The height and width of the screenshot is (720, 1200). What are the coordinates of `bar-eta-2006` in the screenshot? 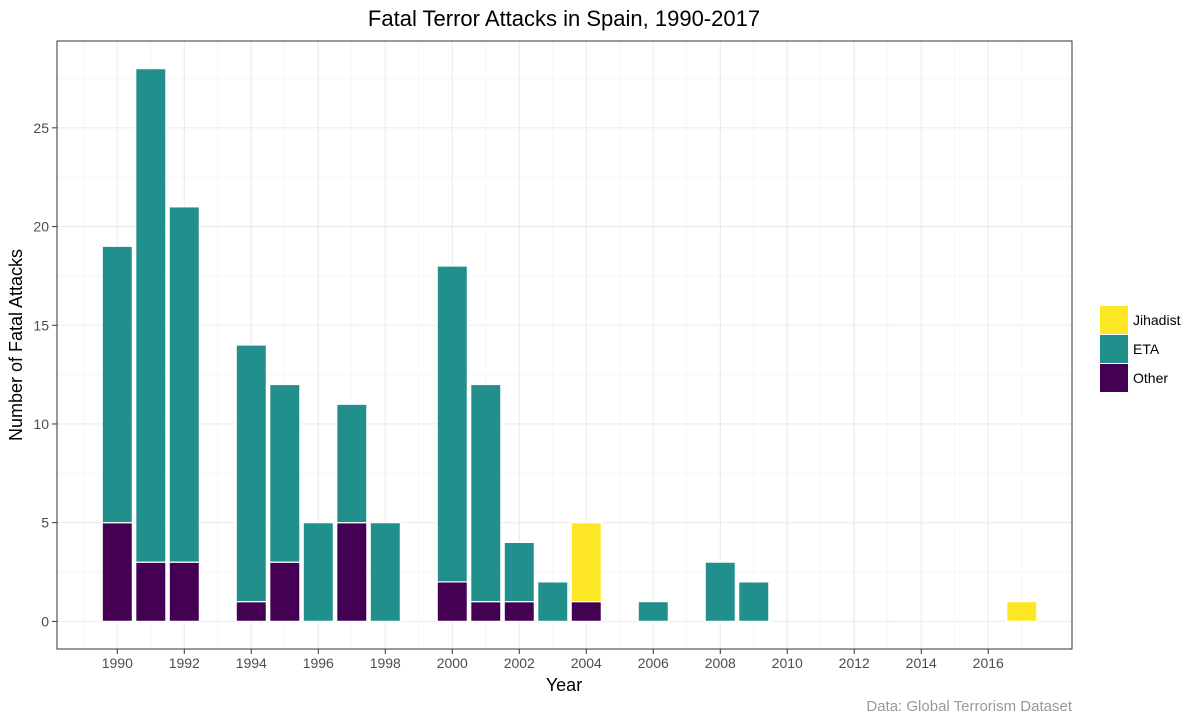 It's located at (653, 611).